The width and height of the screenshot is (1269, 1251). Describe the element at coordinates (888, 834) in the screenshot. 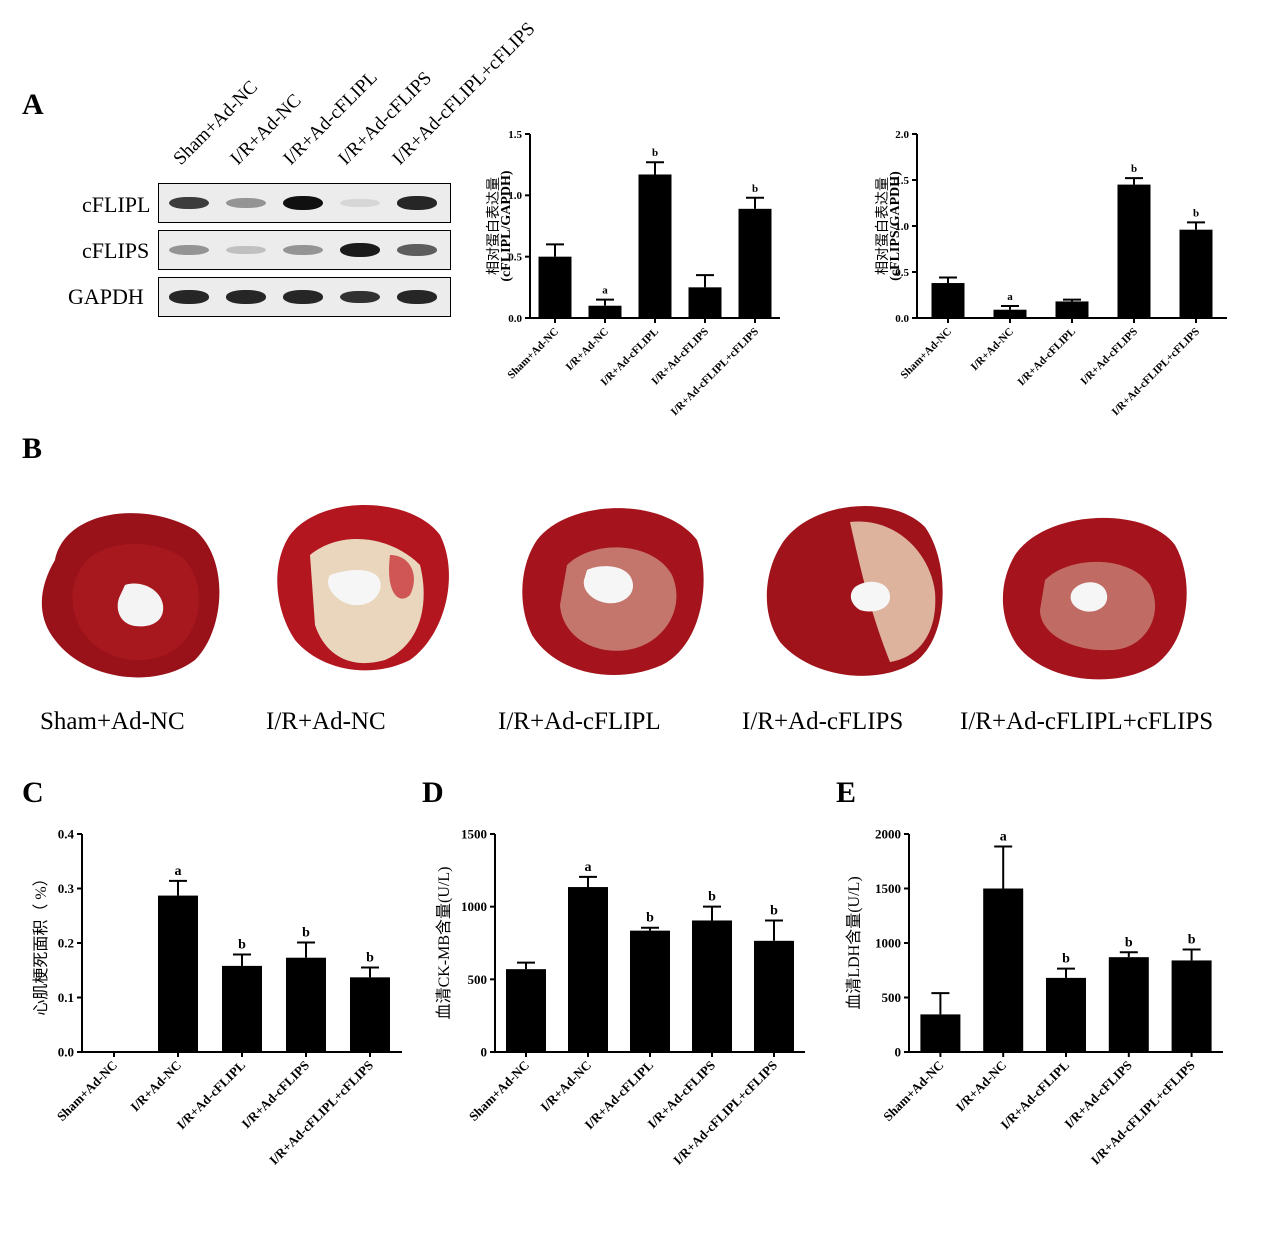

I see `y-tick-label: 2000` at that location.